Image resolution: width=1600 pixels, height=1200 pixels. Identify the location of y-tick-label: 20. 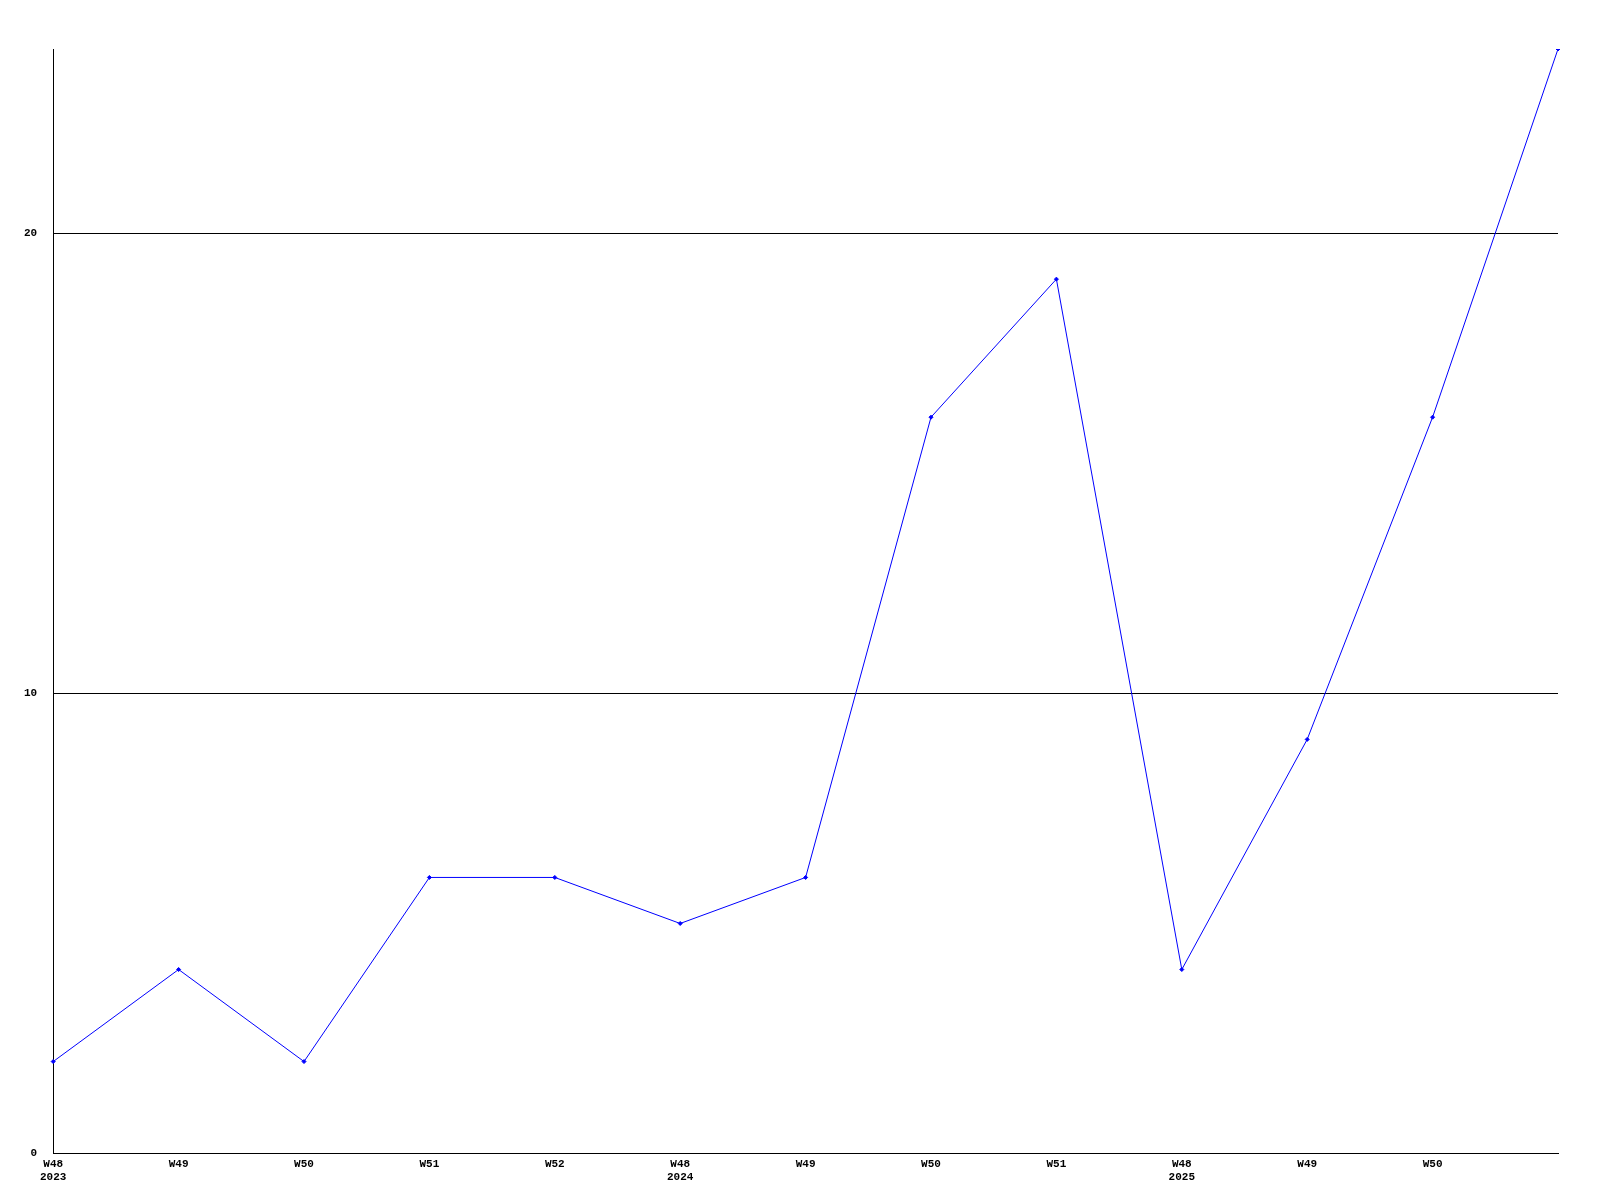
(31, 232).